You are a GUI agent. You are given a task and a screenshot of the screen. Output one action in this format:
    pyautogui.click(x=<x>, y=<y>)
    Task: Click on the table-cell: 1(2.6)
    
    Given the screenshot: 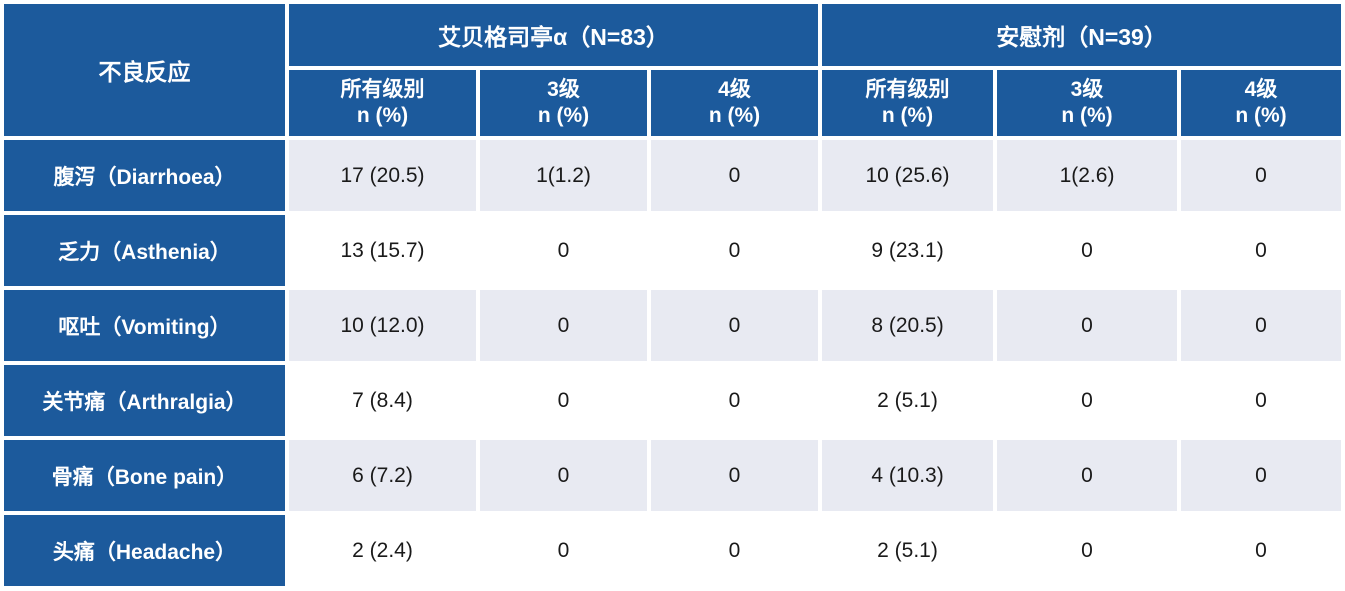 What is the action you would take?
    pyautogui.click(x=1087, y=175)
    